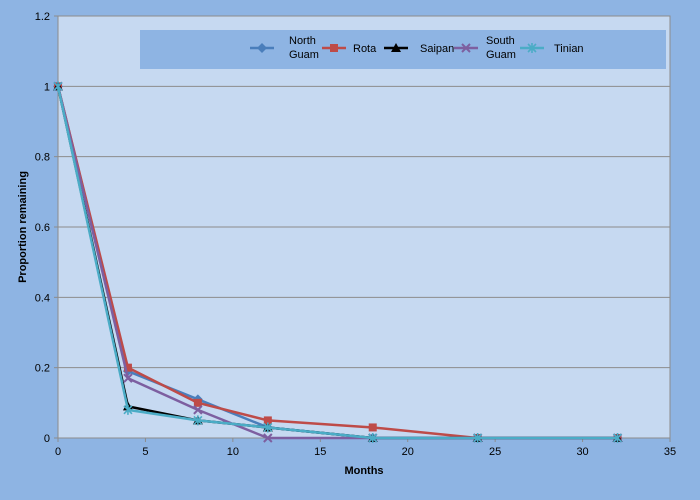 This screenshot has height=500, width=700. I want to click on y-tick-label: 0.4, so click(42, 298).